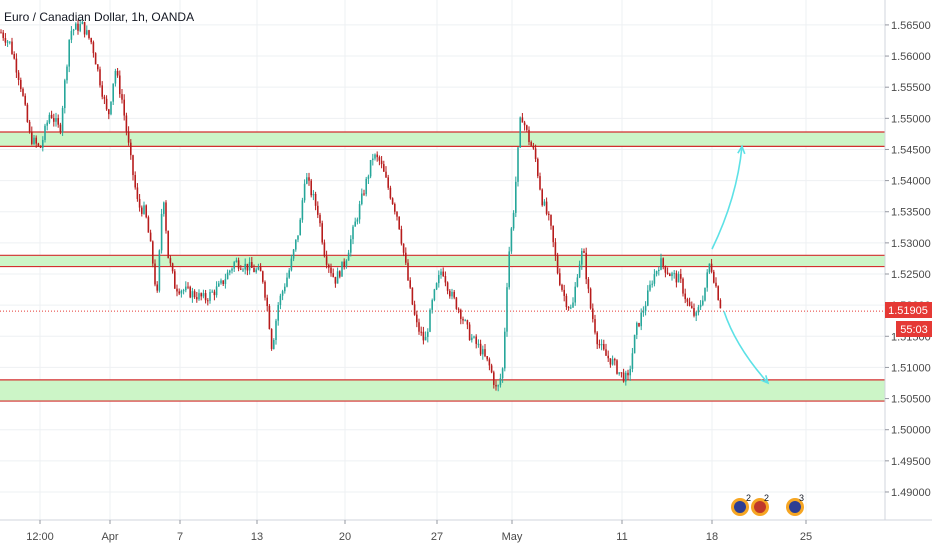 The image size is (932, 555). I want to click on support-resistance-zone, so click(442, 139).